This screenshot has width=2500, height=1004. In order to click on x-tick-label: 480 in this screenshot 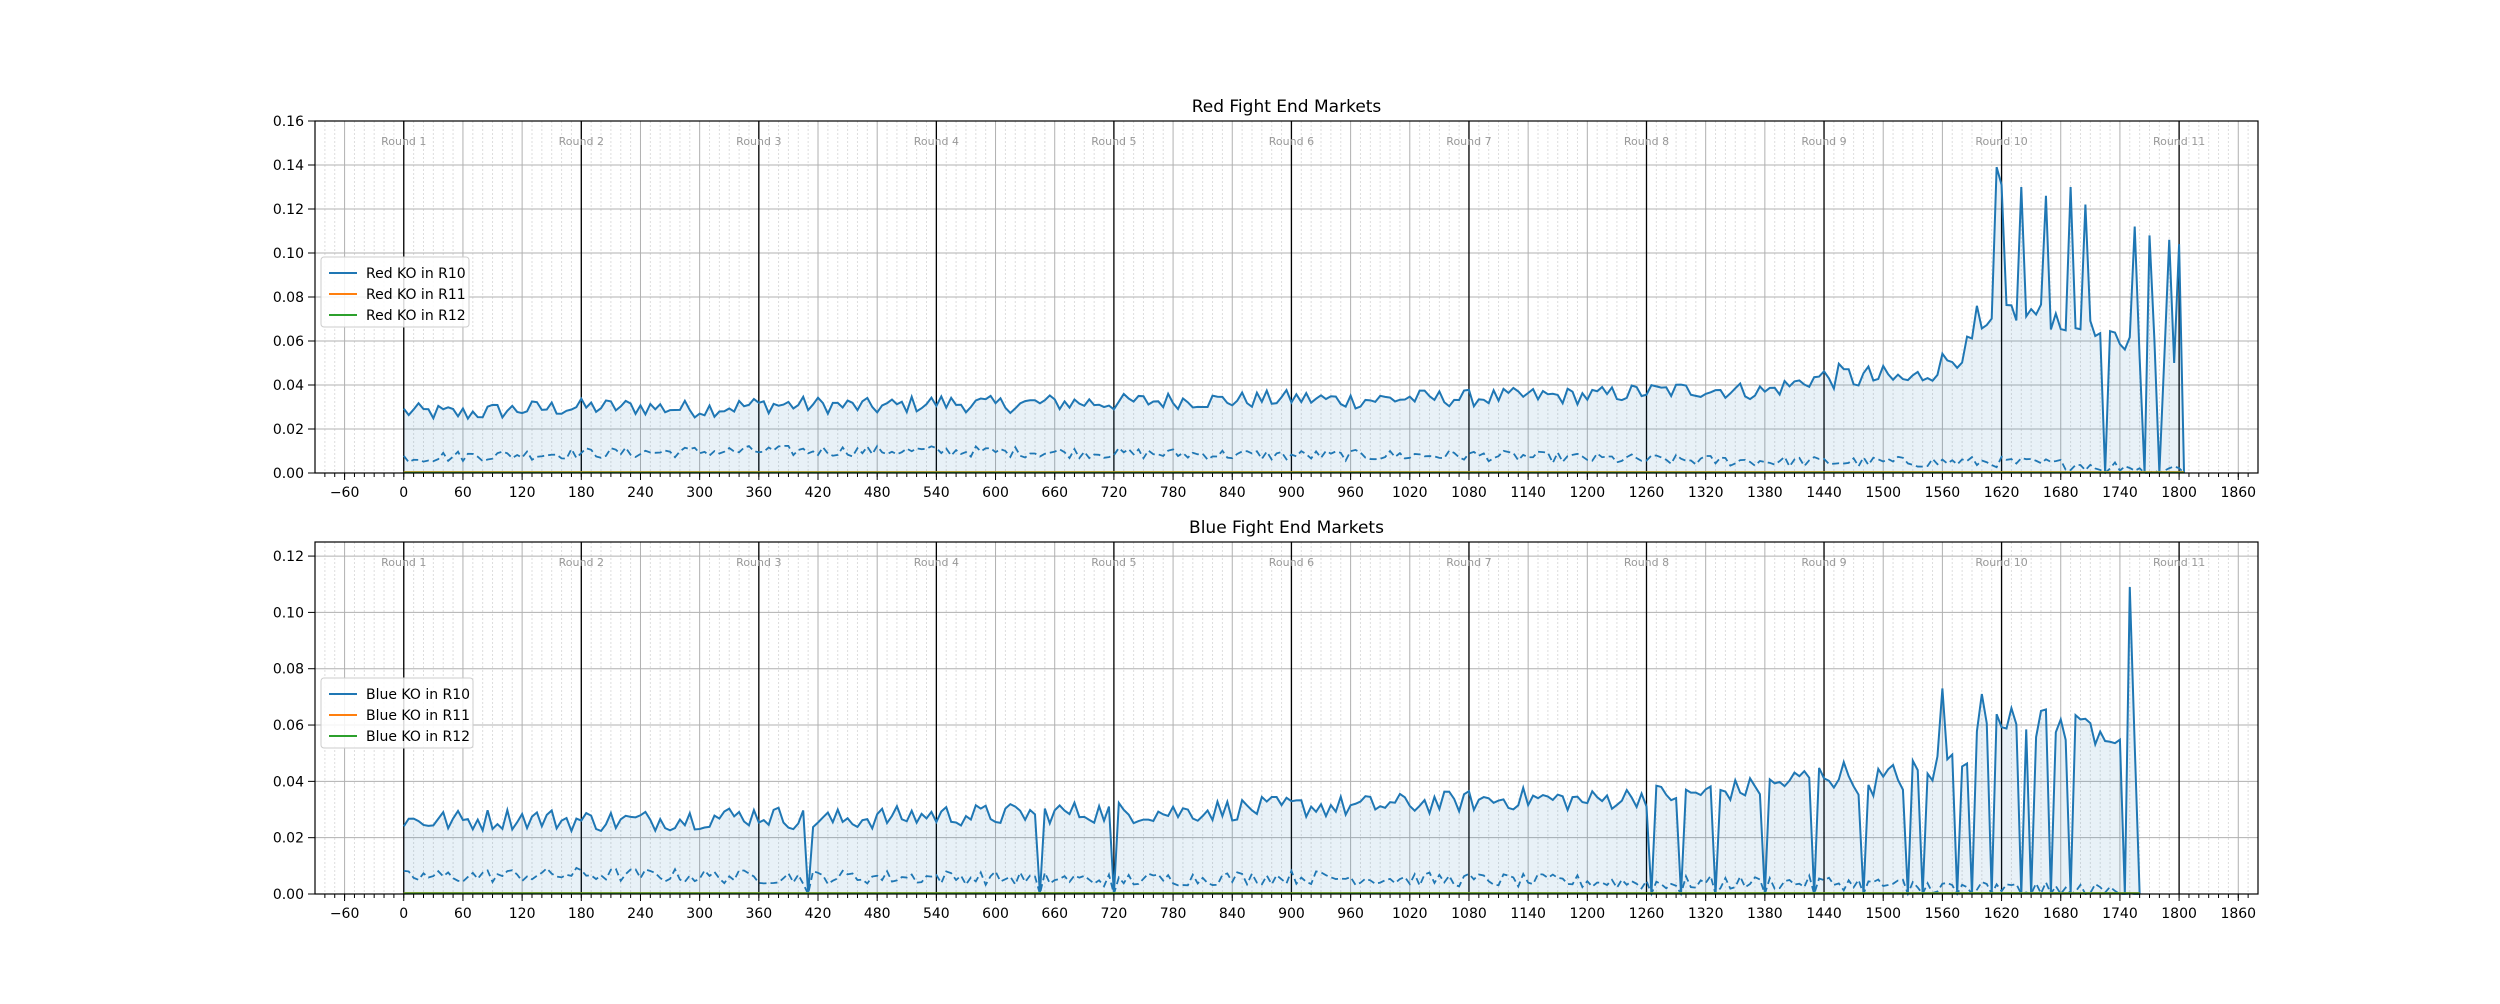, I will do `click(877, 914)`.